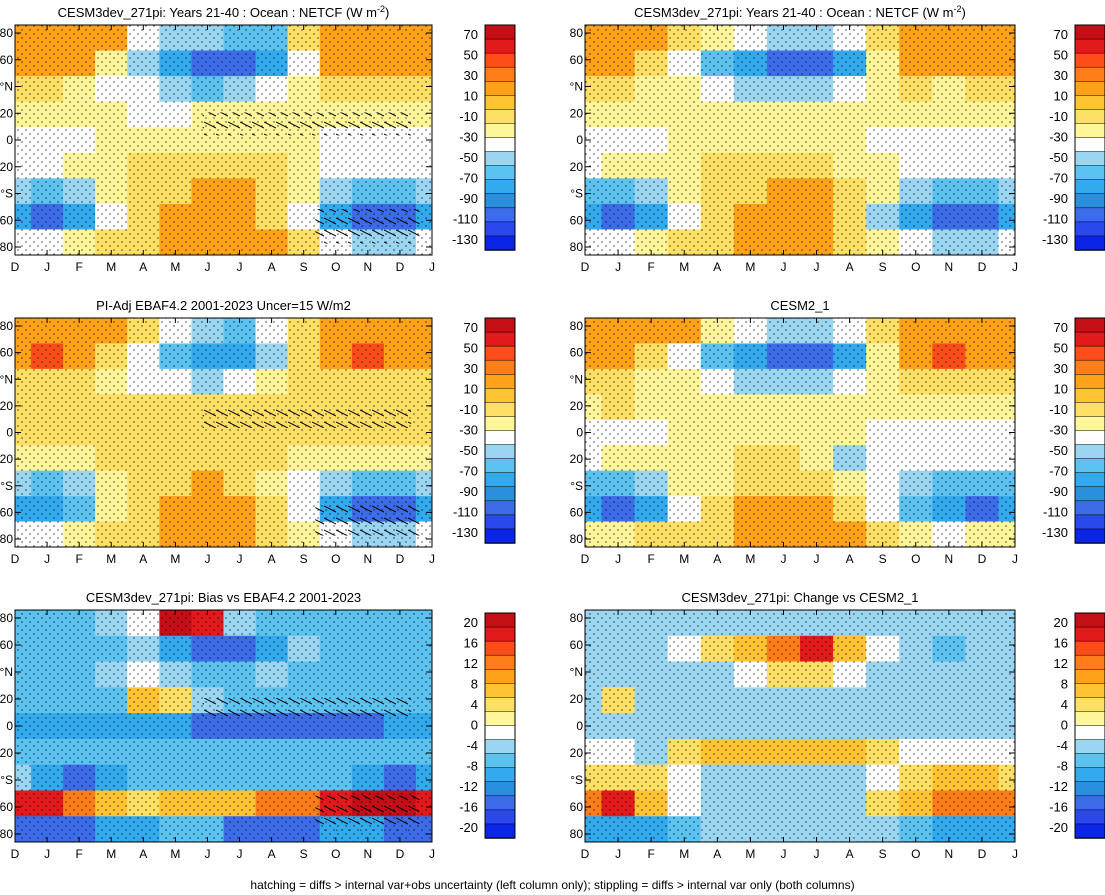 The width and height of the screenshot is (1105, 895). Describe the element at coordinates (471, 368) in the screenshot. I see `colorbar-tick-label: 30` at that location.